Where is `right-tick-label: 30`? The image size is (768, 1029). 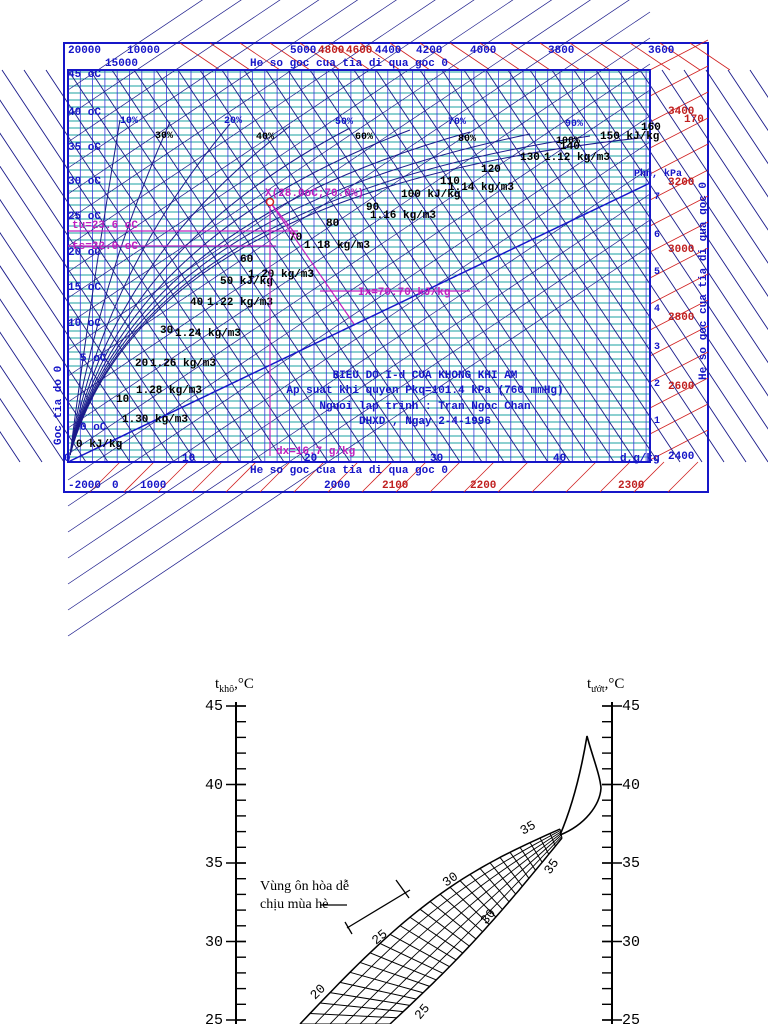 right-tick-label: 30 is located at coordinates (631, 942).